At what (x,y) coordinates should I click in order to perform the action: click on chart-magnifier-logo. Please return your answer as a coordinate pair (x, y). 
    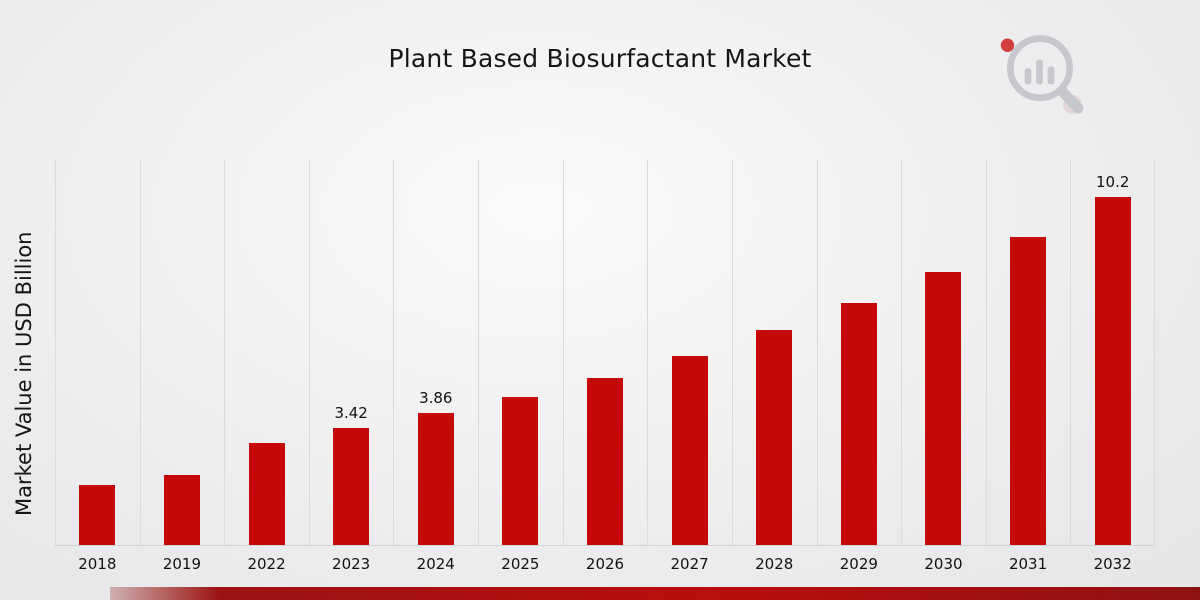
    Looking at the image, I should click on (1042, 75).